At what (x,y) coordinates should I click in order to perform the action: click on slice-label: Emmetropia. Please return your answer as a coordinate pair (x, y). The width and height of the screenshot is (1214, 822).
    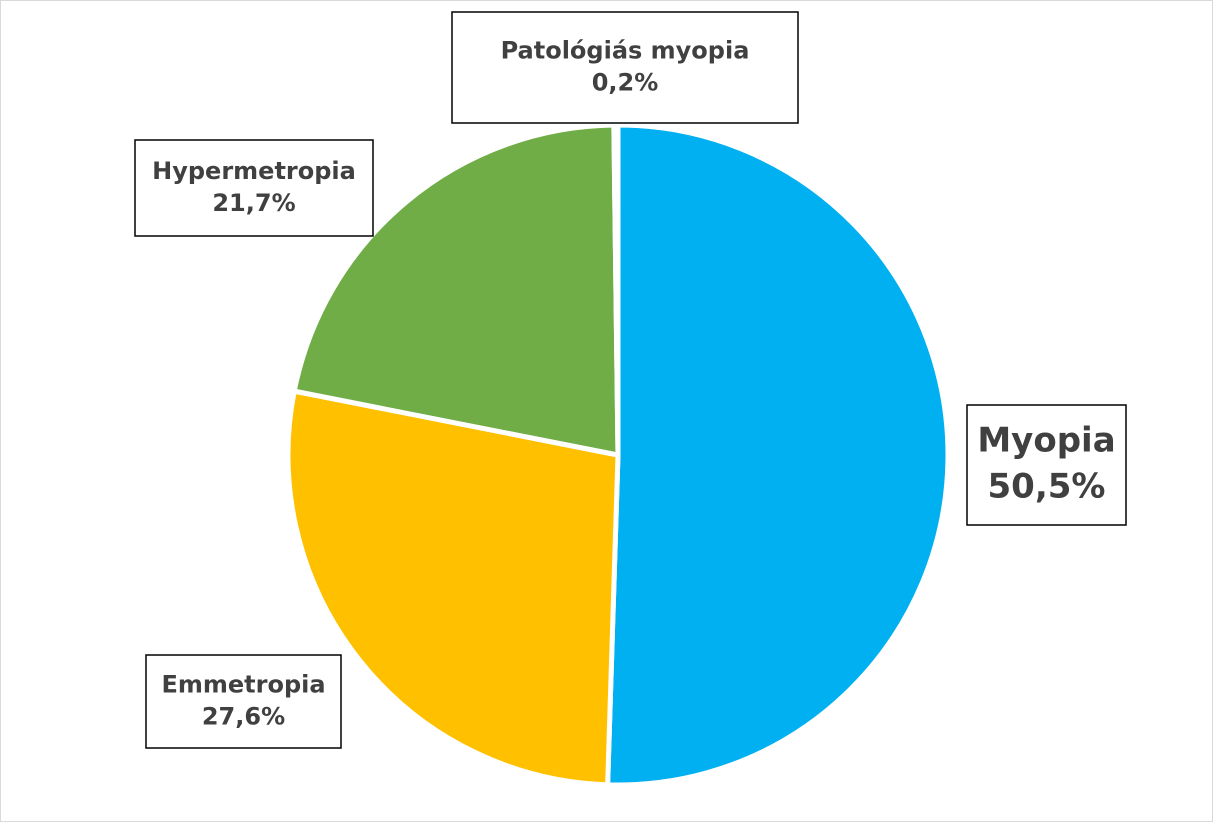
    Looking at the image, I should click on (243, 684).